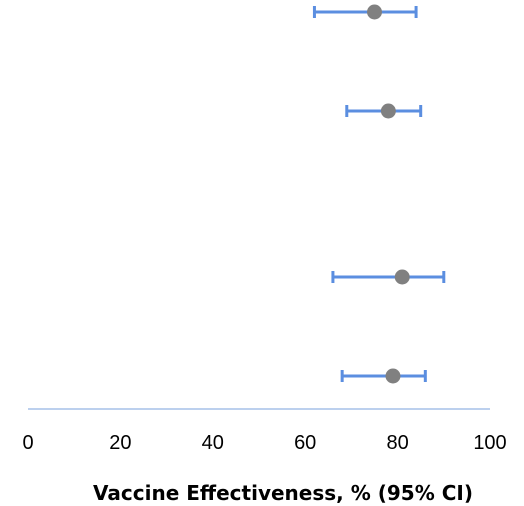 The image size is (524, 506). Describe the element at coordinates (213, 443) in the screenshot. I see `x-tick-label: 40` at that location.